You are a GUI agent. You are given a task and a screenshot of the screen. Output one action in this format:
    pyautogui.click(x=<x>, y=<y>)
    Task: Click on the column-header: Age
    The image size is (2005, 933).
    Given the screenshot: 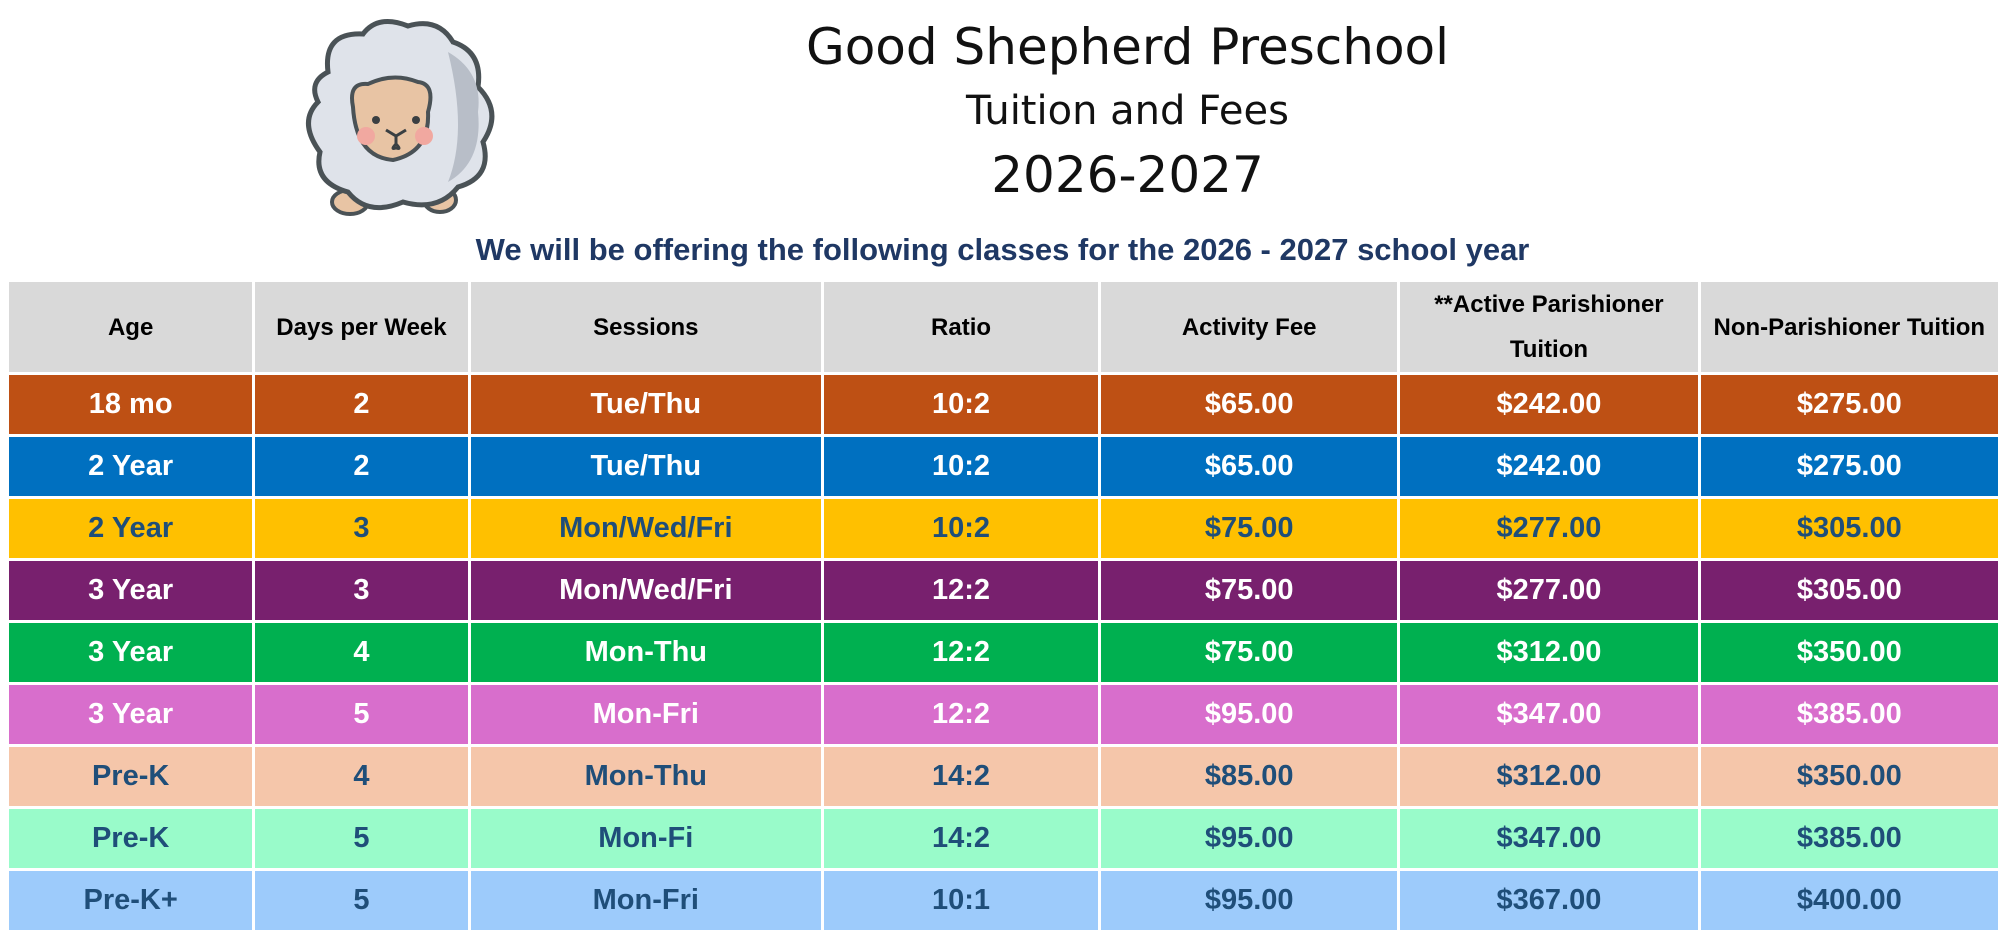 What is the action you would take?
    pyautogui.click(x=131, y=327)
    